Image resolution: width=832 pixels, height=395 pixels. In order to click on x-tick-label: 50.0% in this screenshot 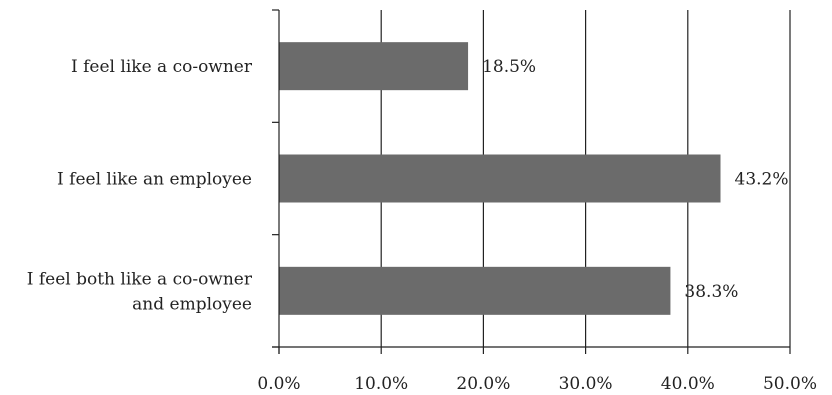, I will do `click(790, 384)`.